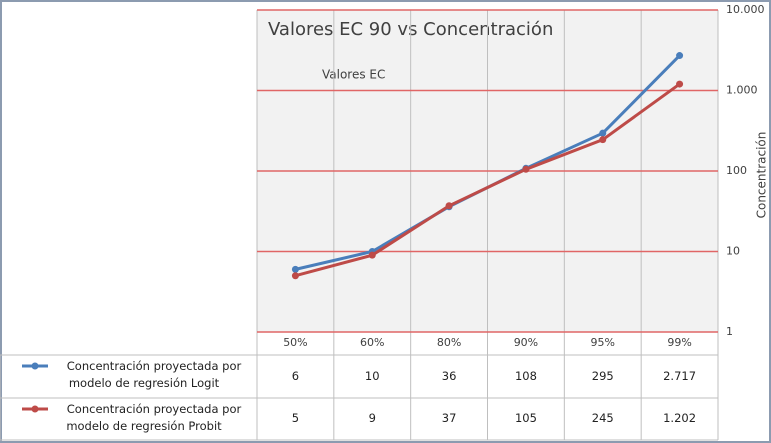  Describe the element at coordinates (745, 9) in the screenshot. I see `y-tick-label: 10.000` at that location.